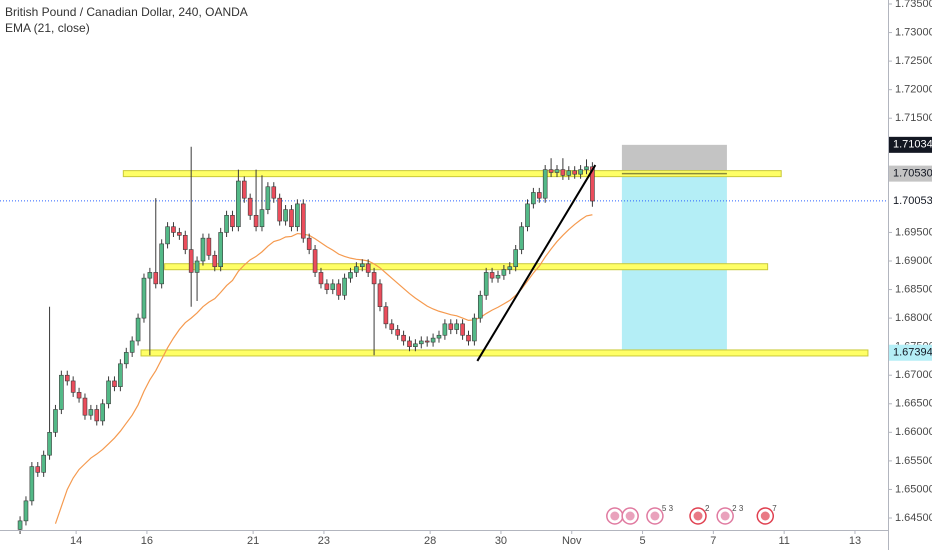 This screenshot has height=550, width=932. What do you see at coordinates (913, 404) in the screenshot?
I see `y-tick-label: 1.66500` at bounding box center [913, 404].